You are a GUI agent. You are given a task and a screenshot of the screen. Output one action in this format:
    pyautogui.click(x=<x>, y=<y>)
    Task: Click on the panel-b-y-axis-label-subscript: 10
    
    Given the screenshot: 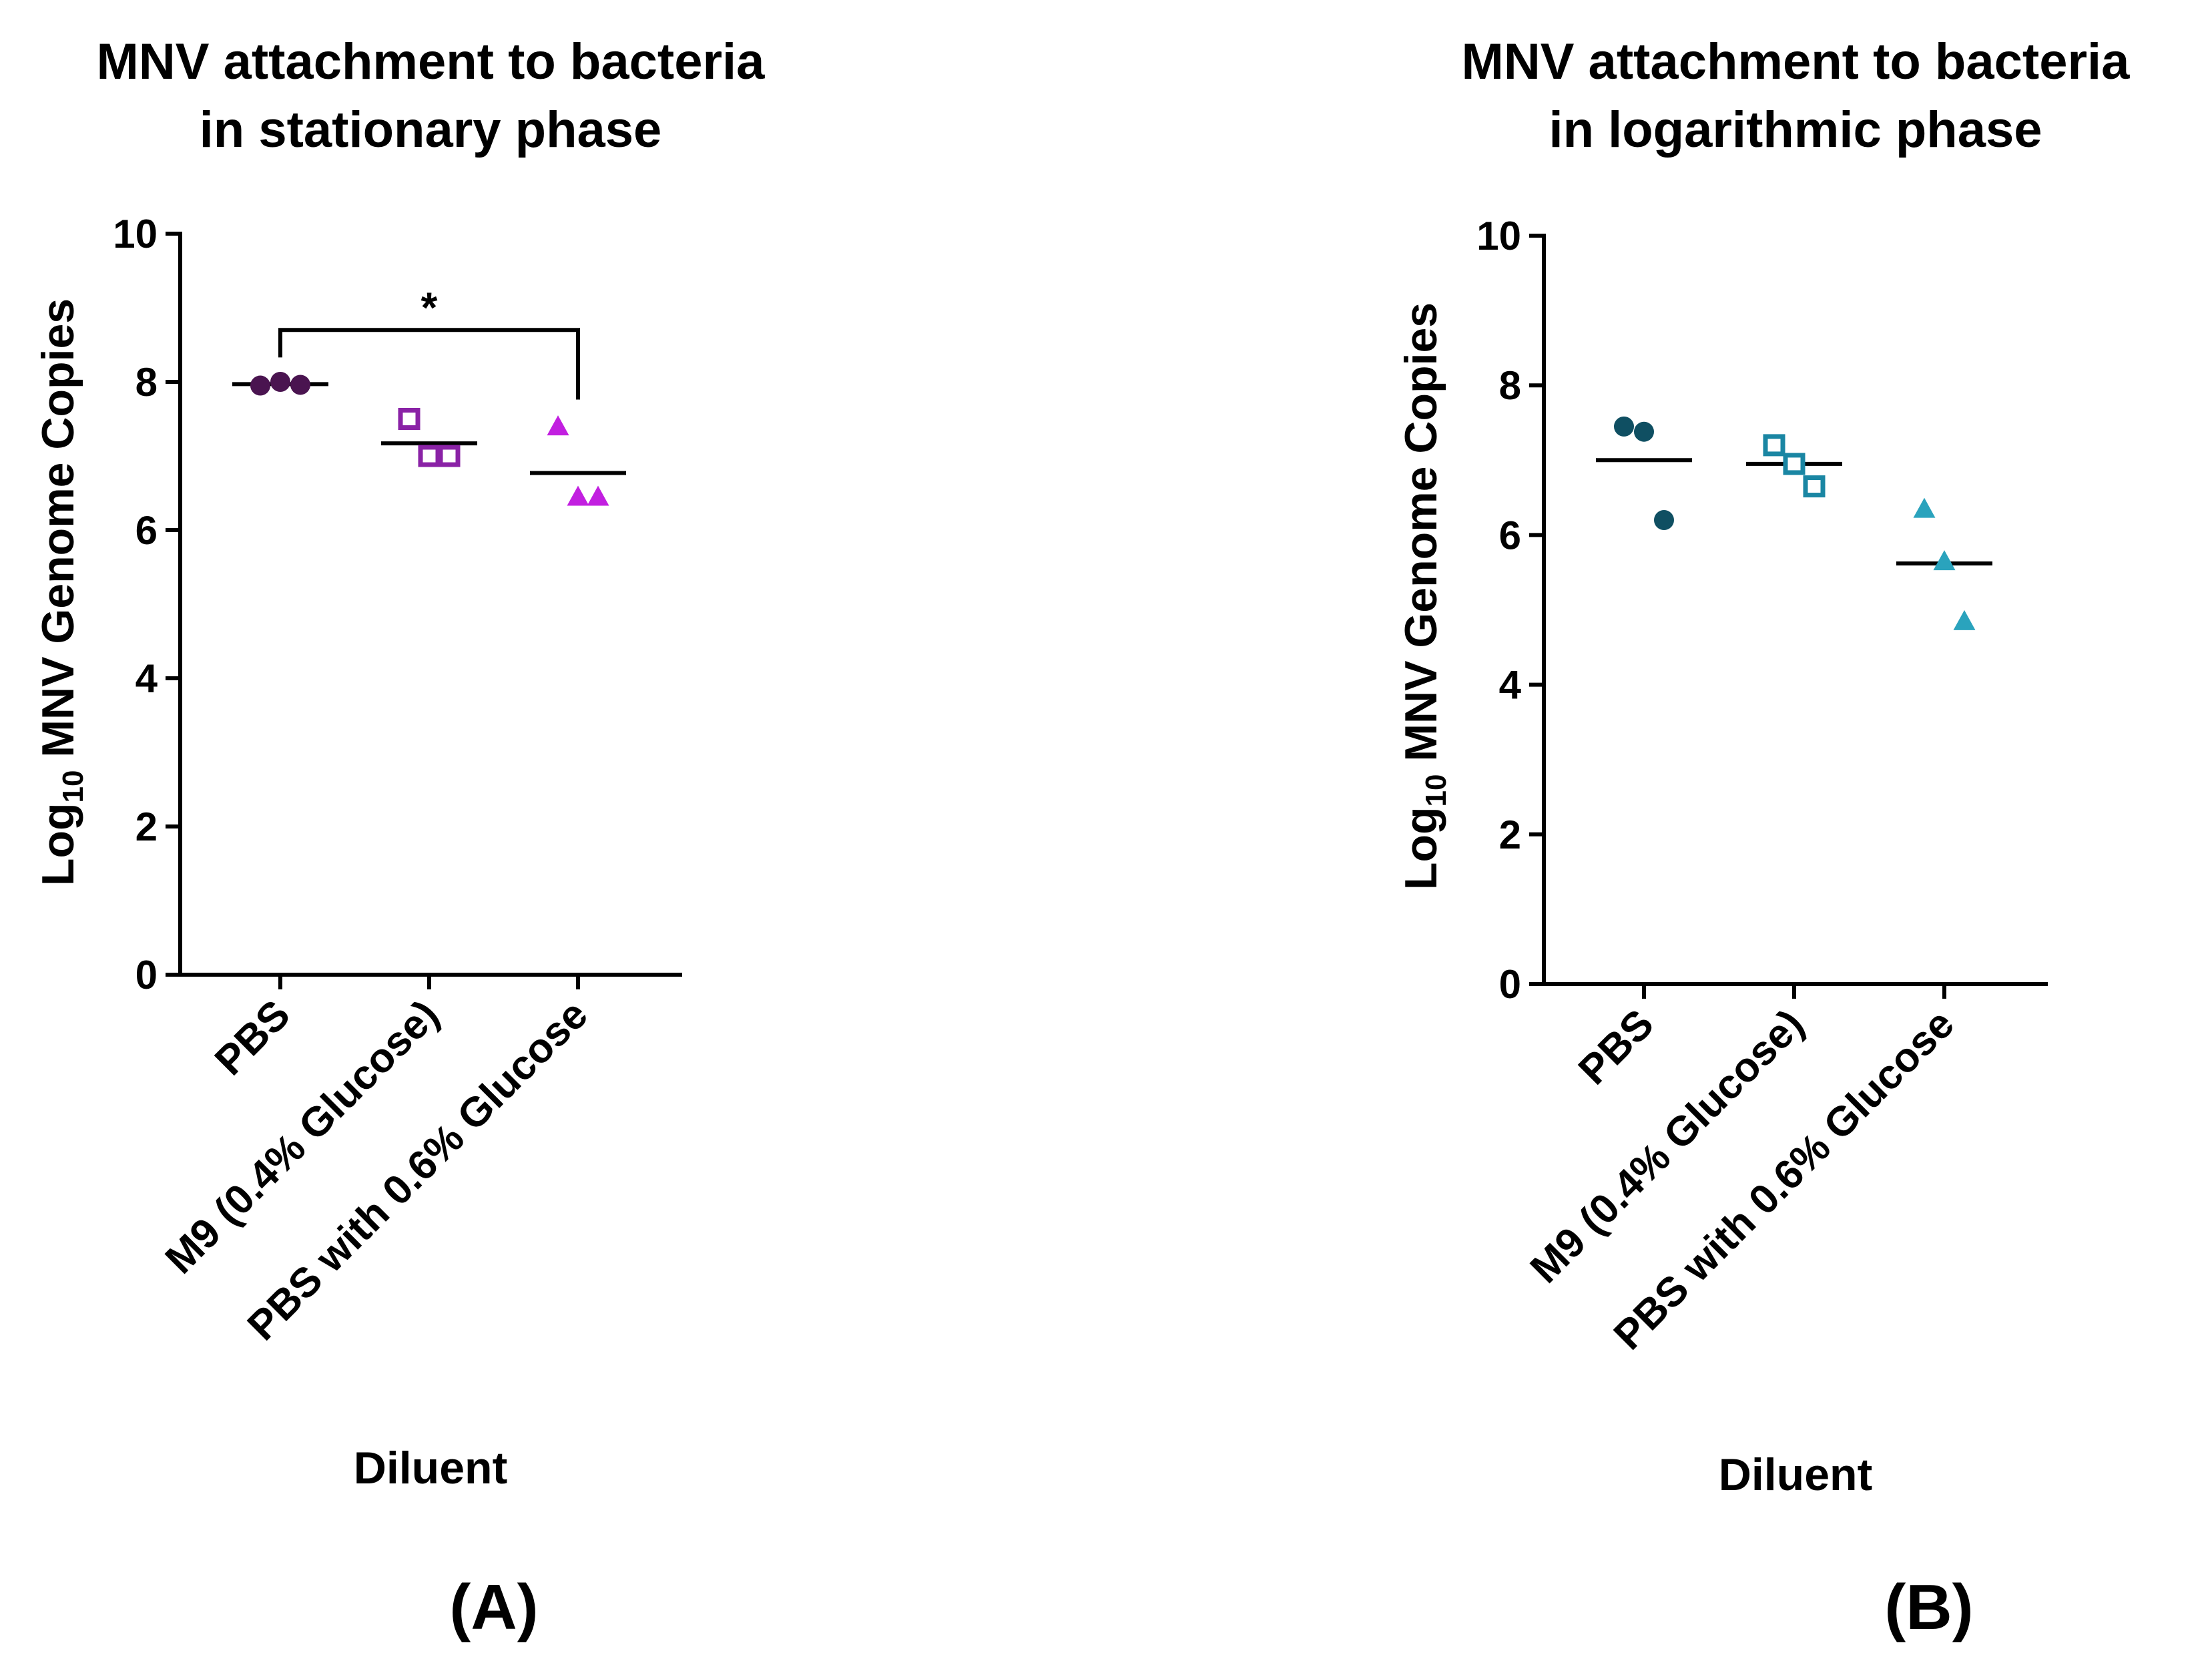 What is the action you would take?
    pyautogui.click(x=1436, y=790)
    